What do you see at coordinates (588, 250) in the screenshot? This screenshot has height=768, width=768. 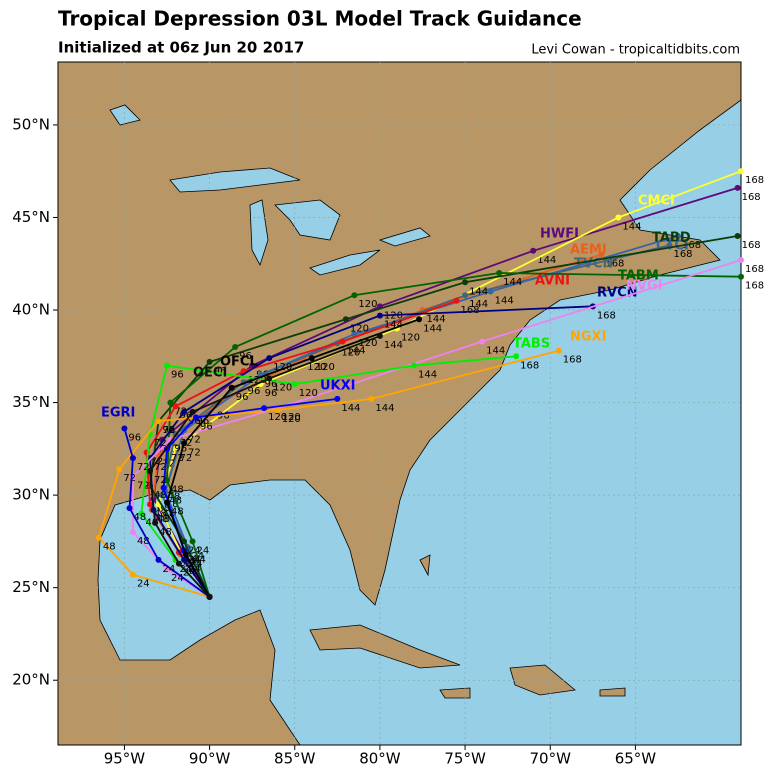 I see `track-name: AEMI` at bounding box center [588, 250].